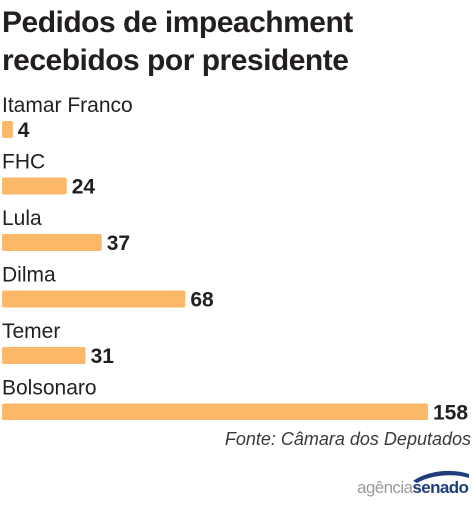 The image size is (473, 510). What do you see at coordinates (347, 439) in the screenshot?
I see `source-note: Fonte: Câmara dos Deputados` at bounding box center [347, 439].